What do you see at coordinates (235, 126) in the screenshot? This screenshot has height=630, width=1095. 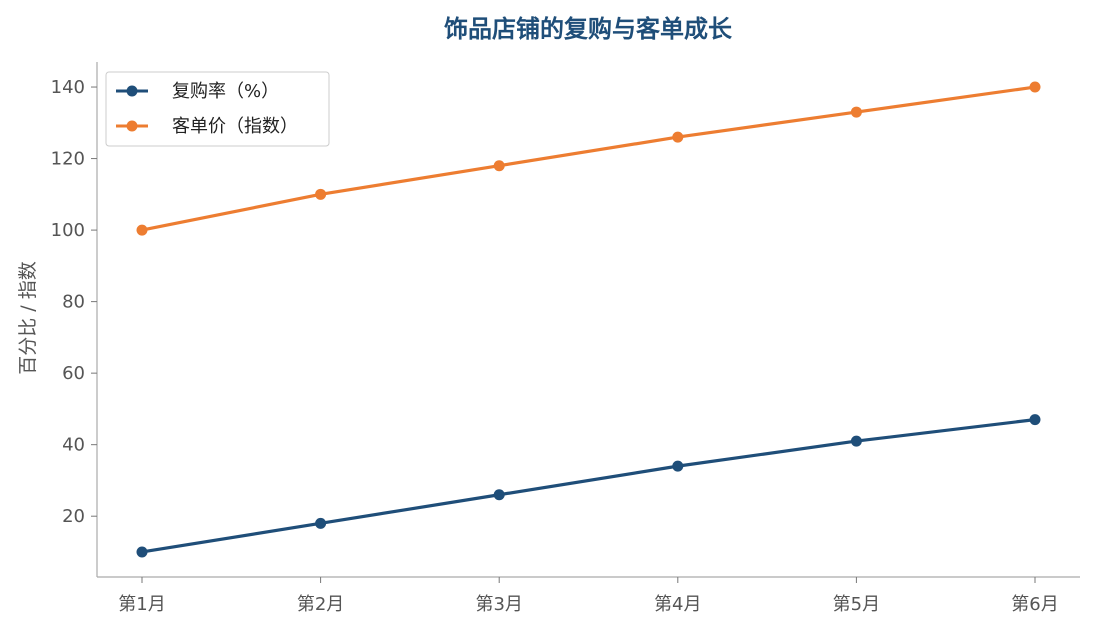 I see `legend-label: 客单价（指数）` at bounding box center [235, 126].